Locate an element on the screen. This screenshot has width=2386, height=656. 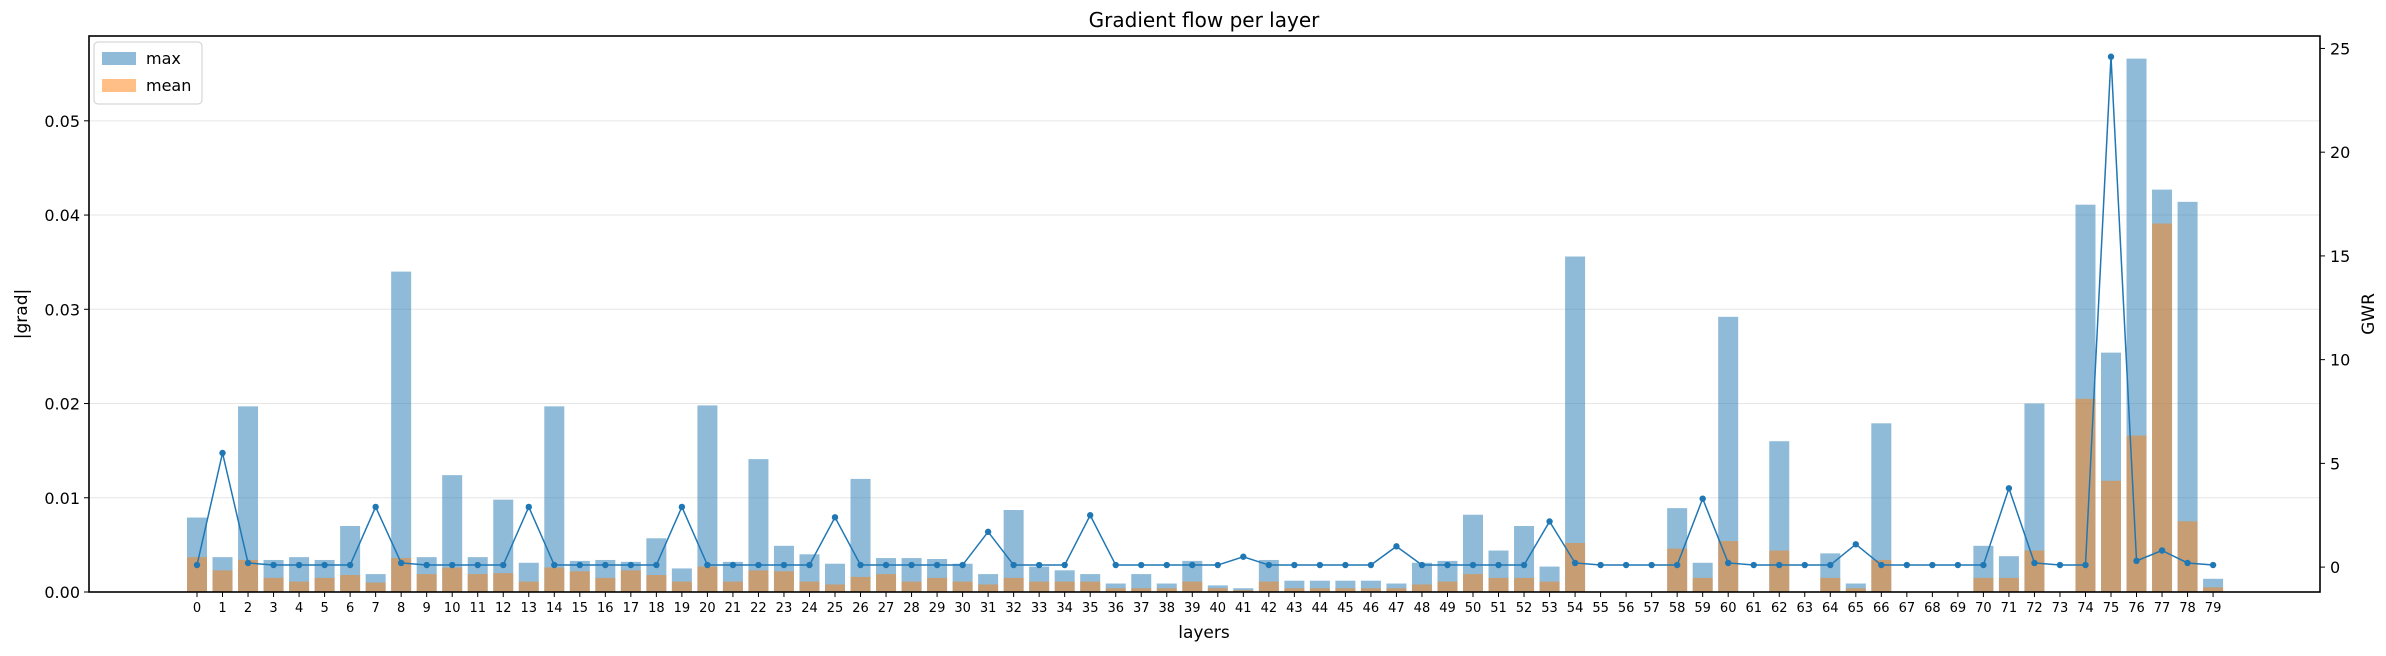
x-tick-label: 10 is located at coordinates (452, 608).